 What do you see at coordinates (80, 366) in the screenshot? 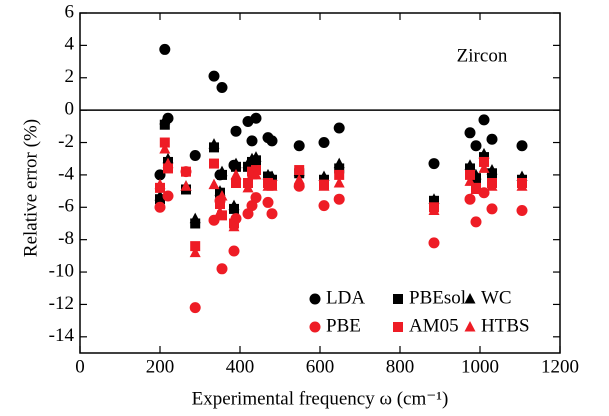
I see `x-tick-label: 0` at bounding box center [80, 366].